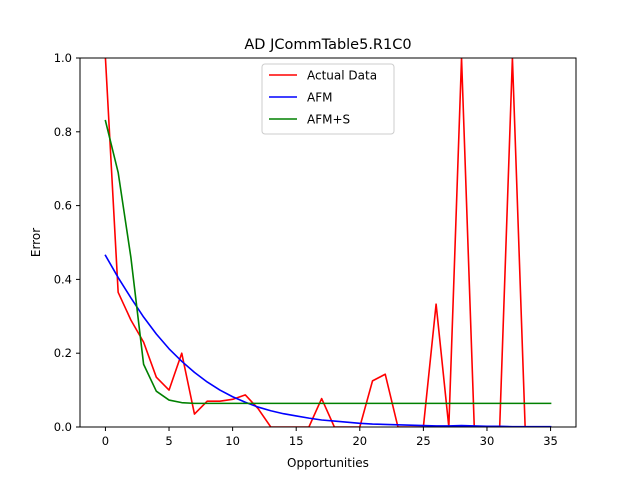 The width and height of the screenshot is (640, 480). What do you see at coordinates (168, 441) in the screenshot?
I see `x-tick-label: 5` at bounding box center [168, 441].